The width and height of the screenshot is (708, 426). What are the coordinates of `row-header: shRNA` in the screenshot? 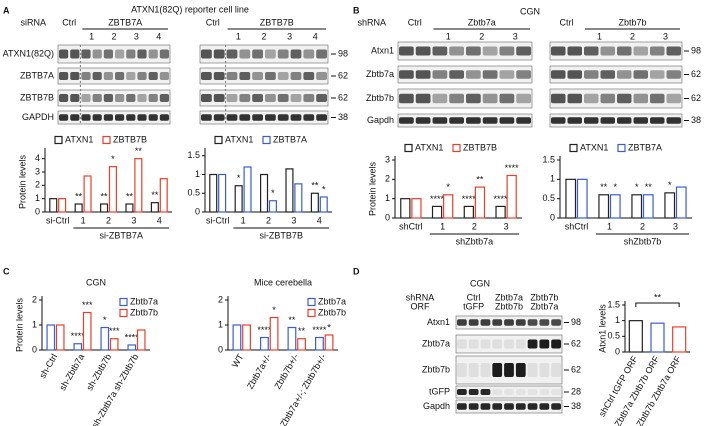 It's located at (420, 297).